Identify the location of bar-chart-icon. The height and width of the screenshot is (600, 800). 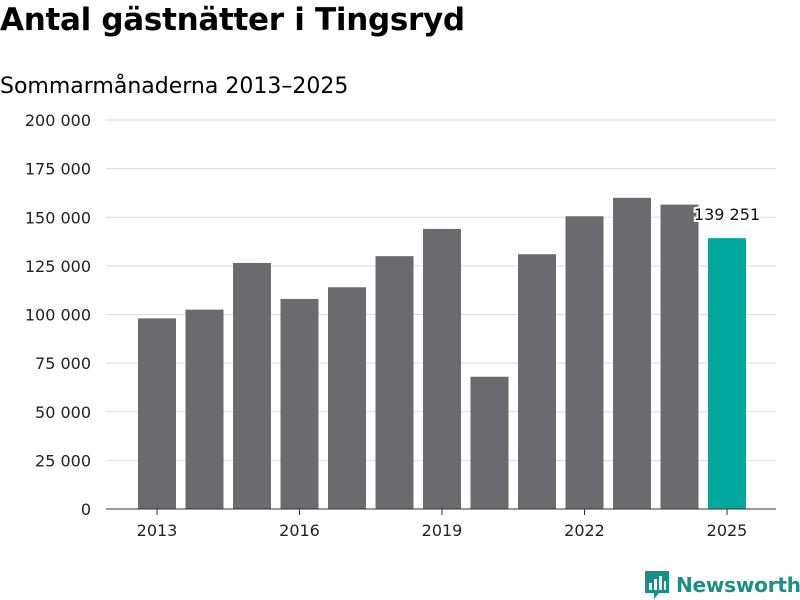
(657, 585).